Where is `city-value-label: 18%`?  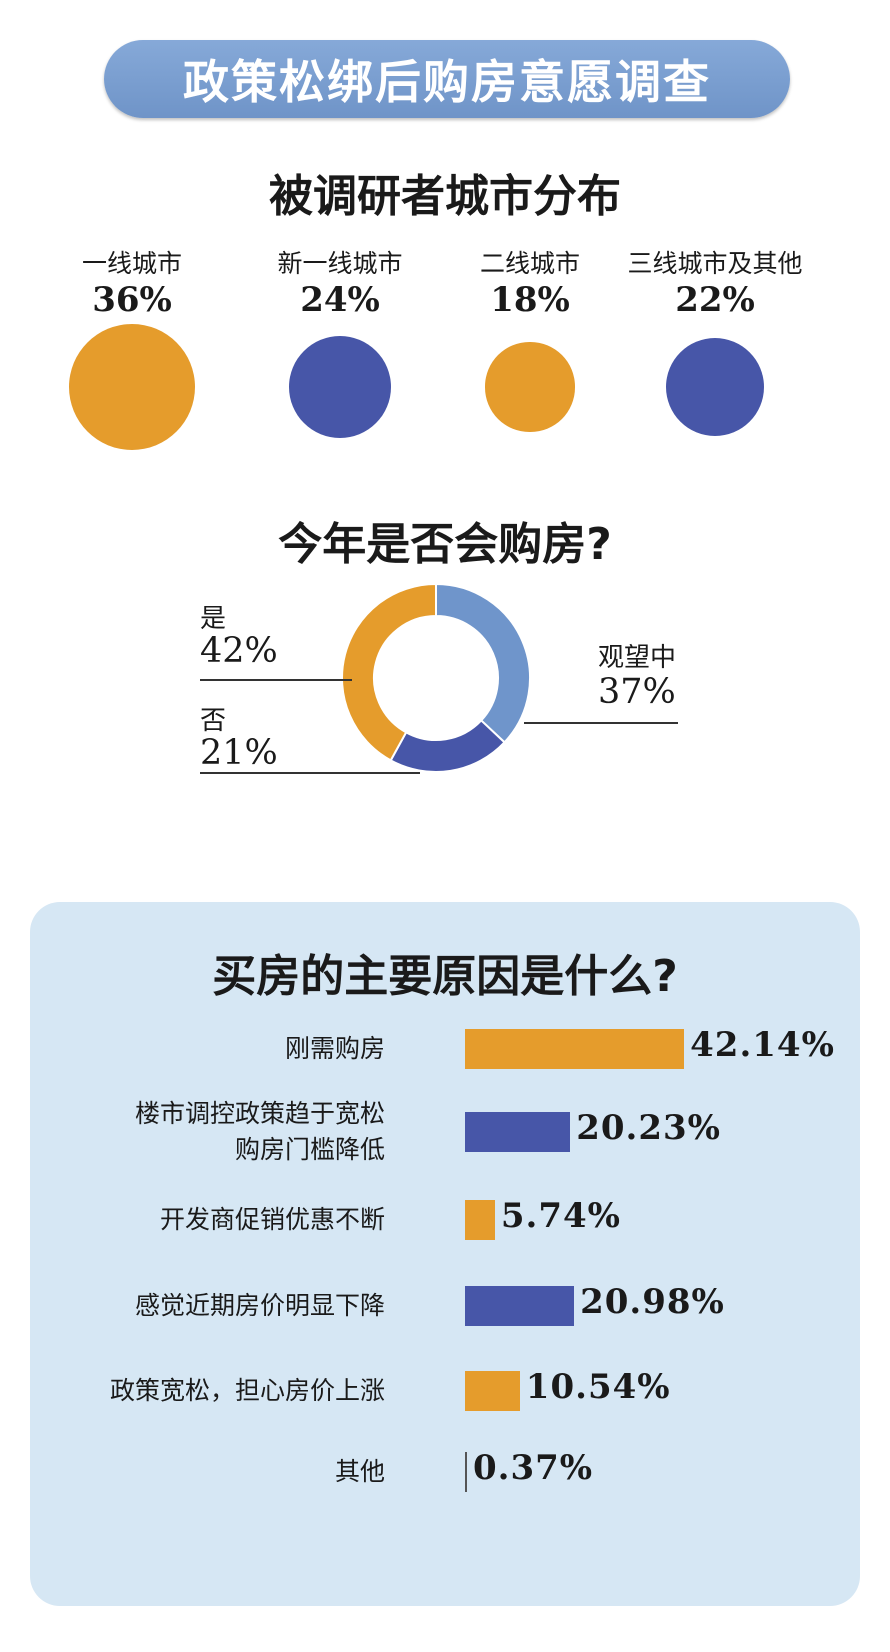 city-value-label: 18% is located at coordinates (530, 300).